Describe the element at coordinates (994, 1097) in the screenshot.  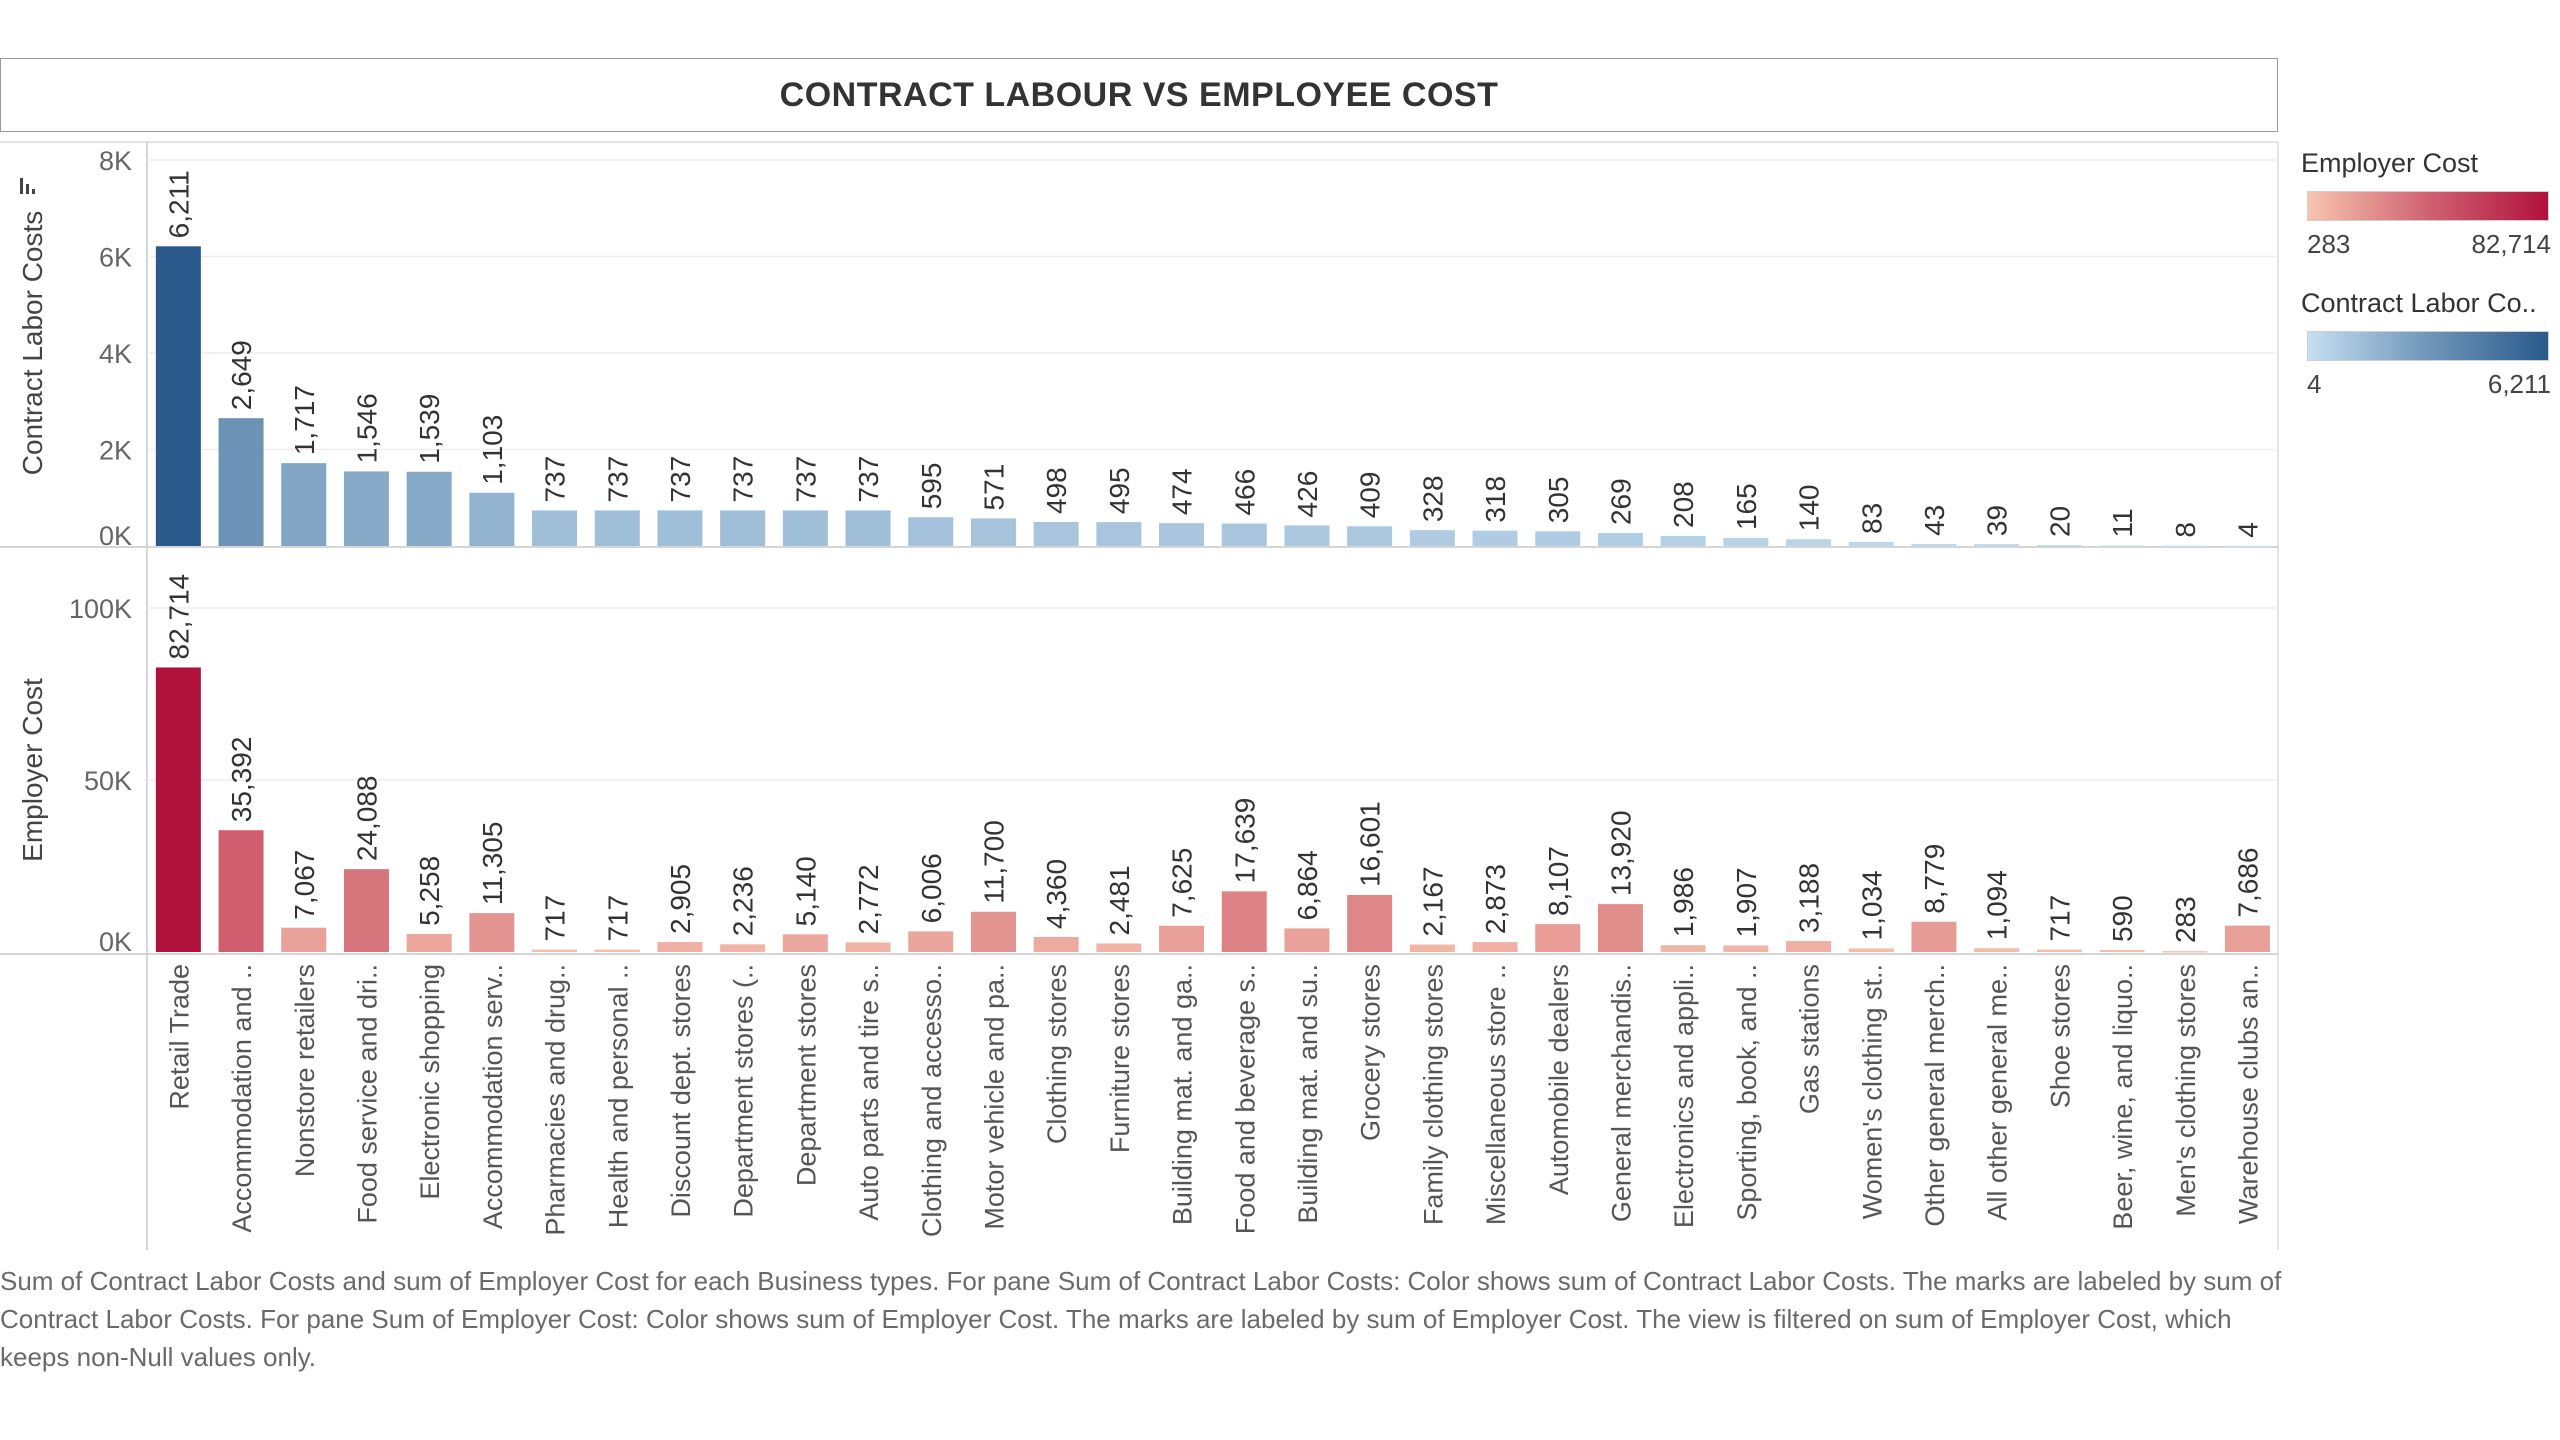
I see `category-label: Motor vehicle and pa..` at that location.